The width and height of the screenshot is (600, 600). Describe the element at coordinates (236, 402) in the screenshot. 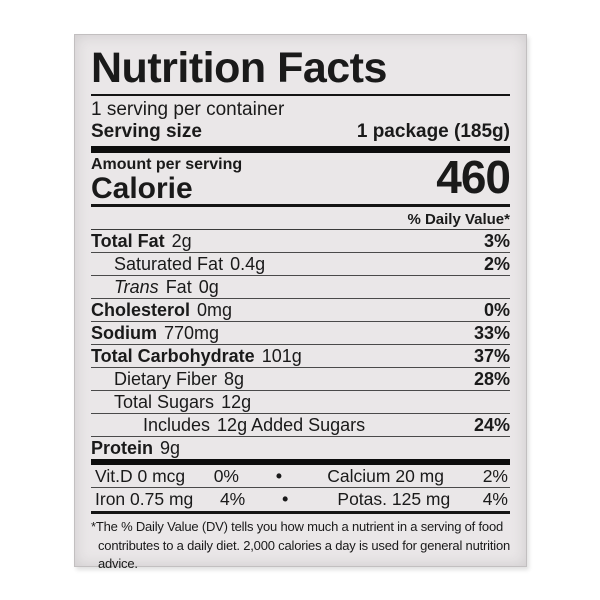

I see `nutrient-amount: 12g` at that location.